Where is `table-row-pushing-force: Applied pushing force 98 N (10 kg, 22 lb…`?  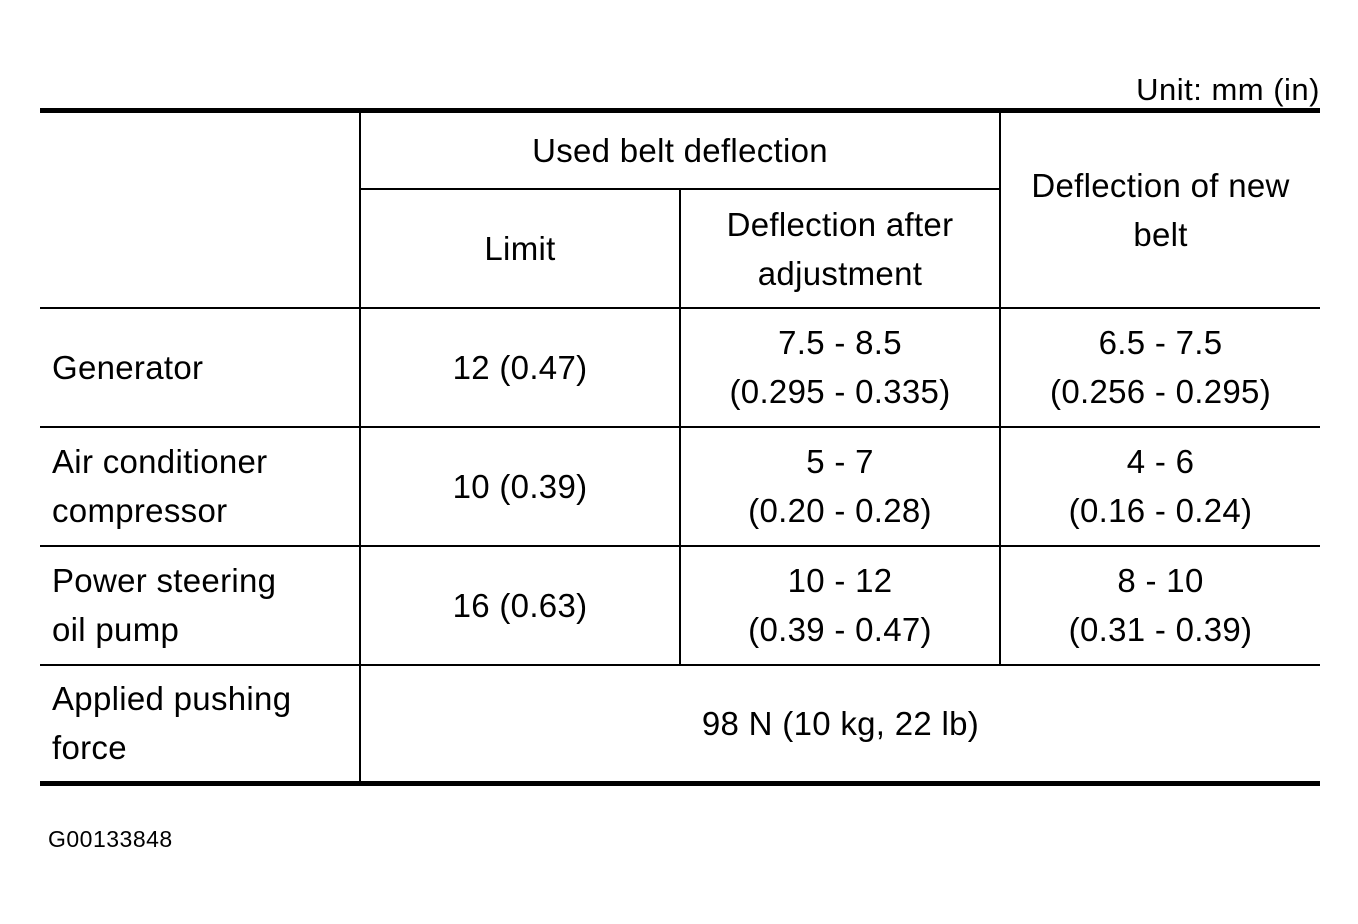
table-row-pushing-force: Applied pushing force 98 N (10 kg, 22 lb… is located at coordinates (680, 723).